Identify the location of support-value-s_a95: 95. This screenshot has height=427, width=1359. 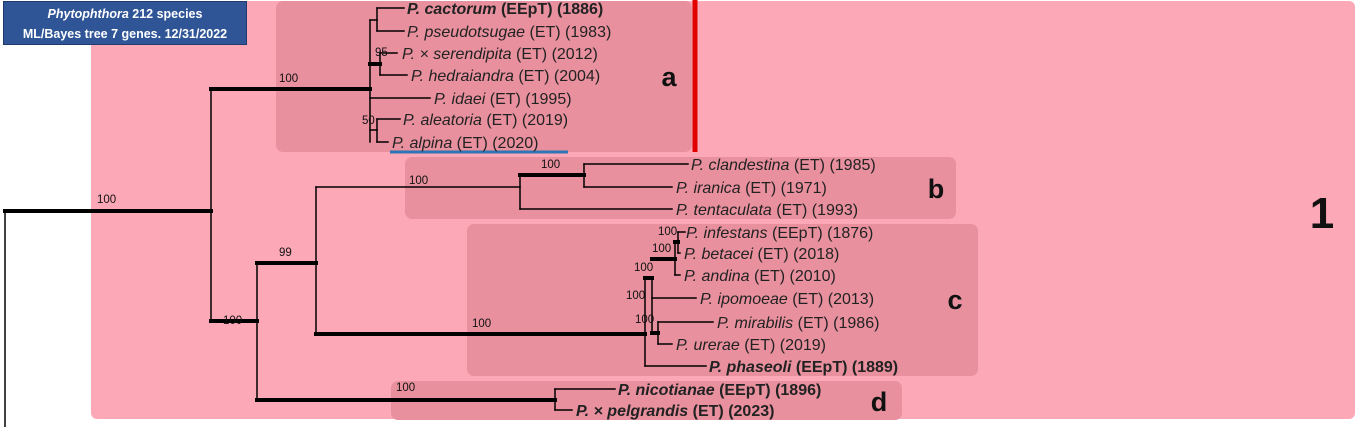
(381, 53).